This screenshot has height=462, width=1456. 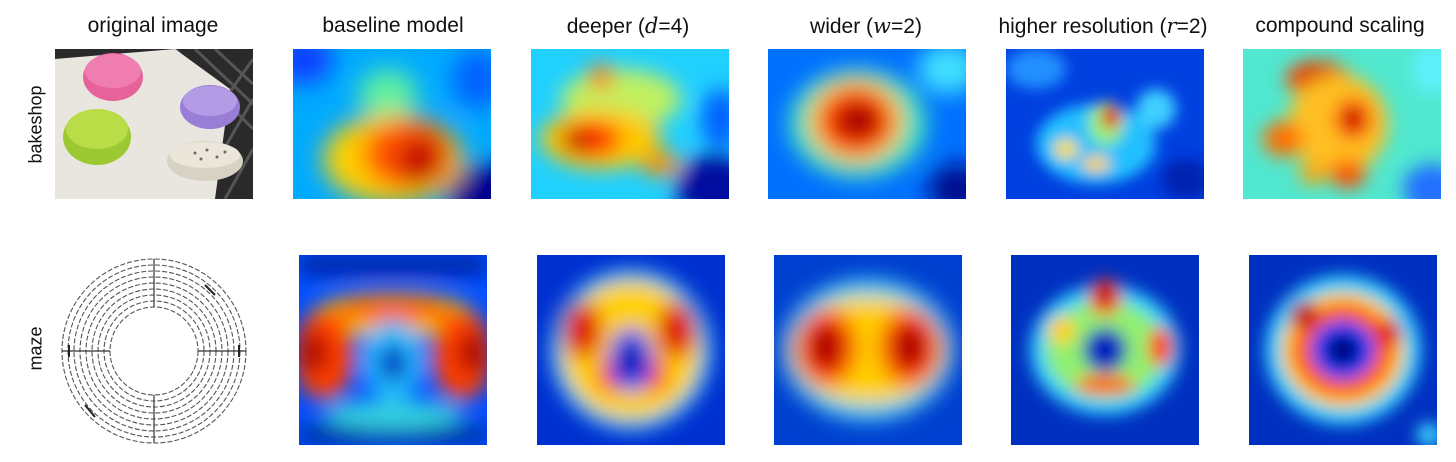 I want to click on column-title-original: original image, so click(x=153, y=26).